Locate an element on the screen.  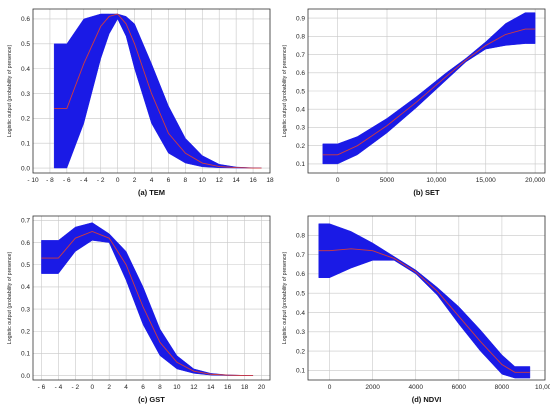
chart-caption: (a) TEM is located at coordinates (151, 192).